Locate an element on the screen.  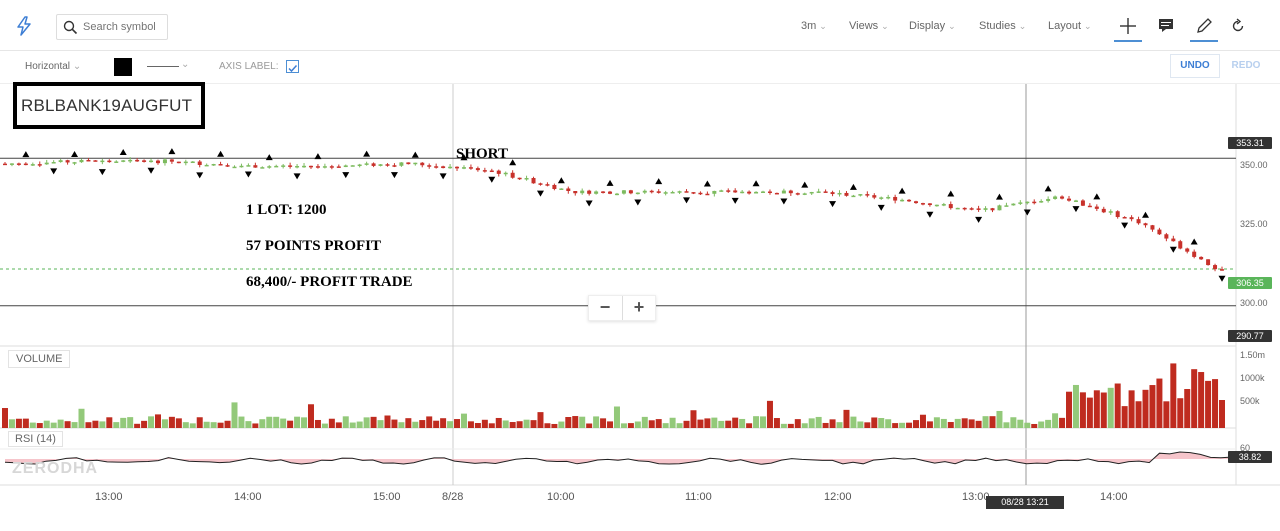
zoom-in-button: + is located at coordinates (638, 308).